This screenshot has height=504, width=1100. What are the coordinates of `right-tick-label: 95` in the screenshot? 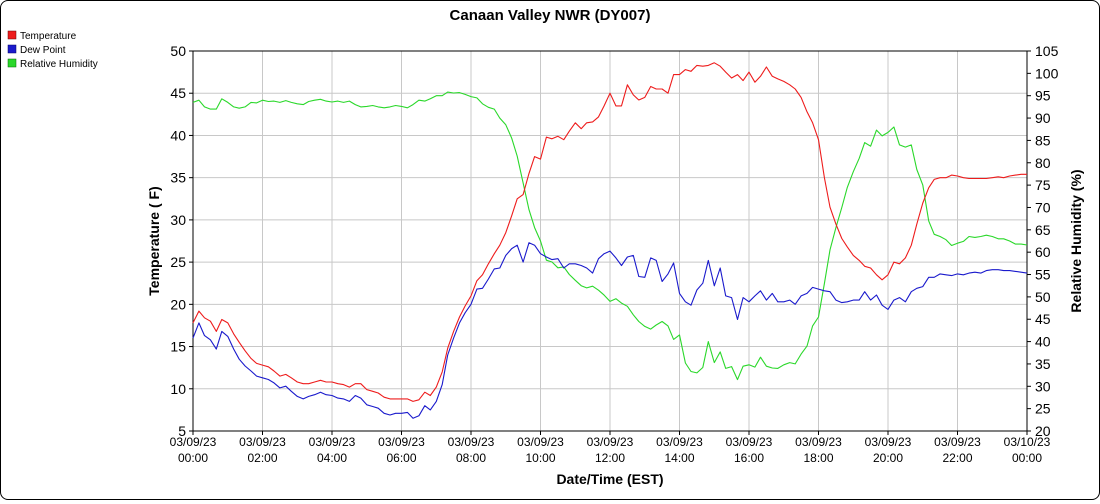 It's located at (1043, 96).